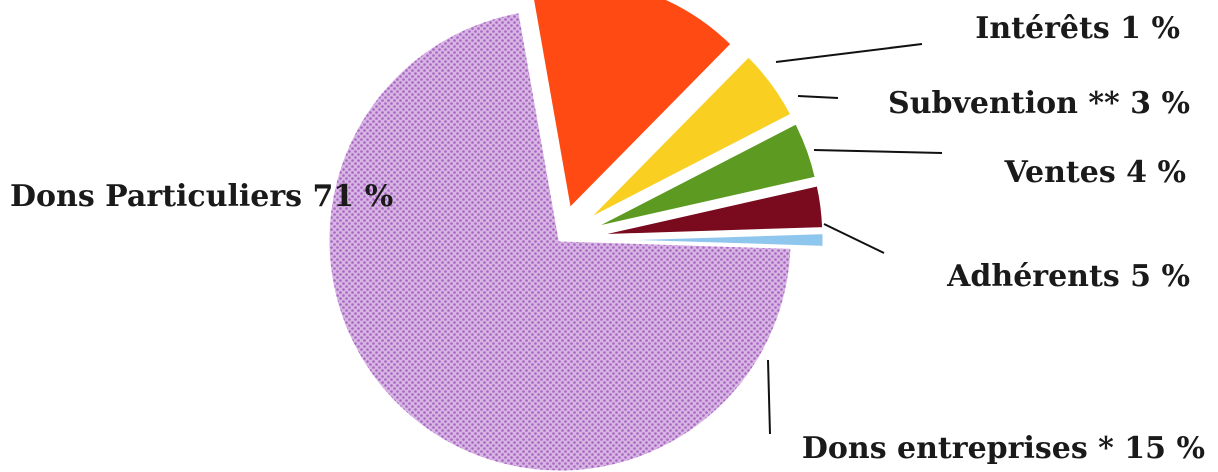 The width and height of the screenshot is (1218, 472). I want to click on leader-lines, so click(855, 239).